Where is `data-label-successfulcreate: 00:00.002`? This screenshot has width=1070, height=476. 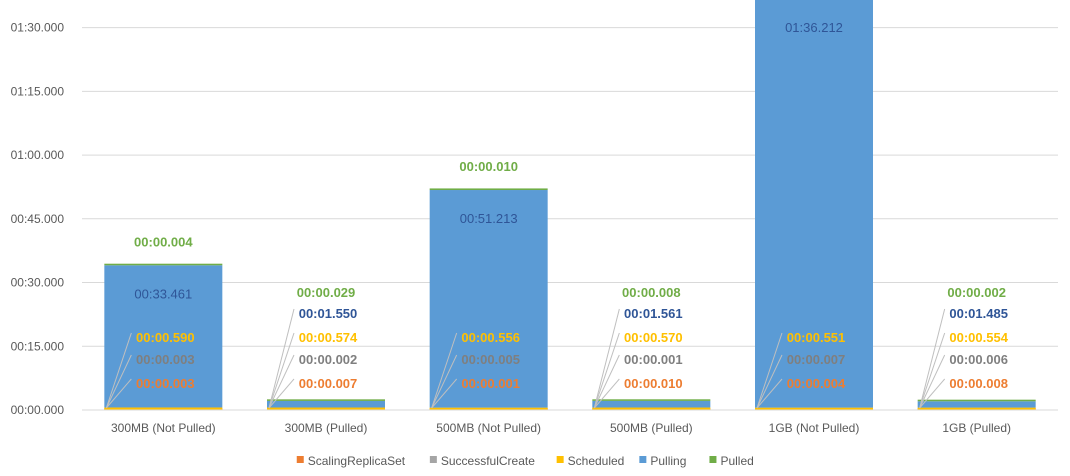 data-label-successfulcreate: 00:00.002 is located at coordinates (328, 359).